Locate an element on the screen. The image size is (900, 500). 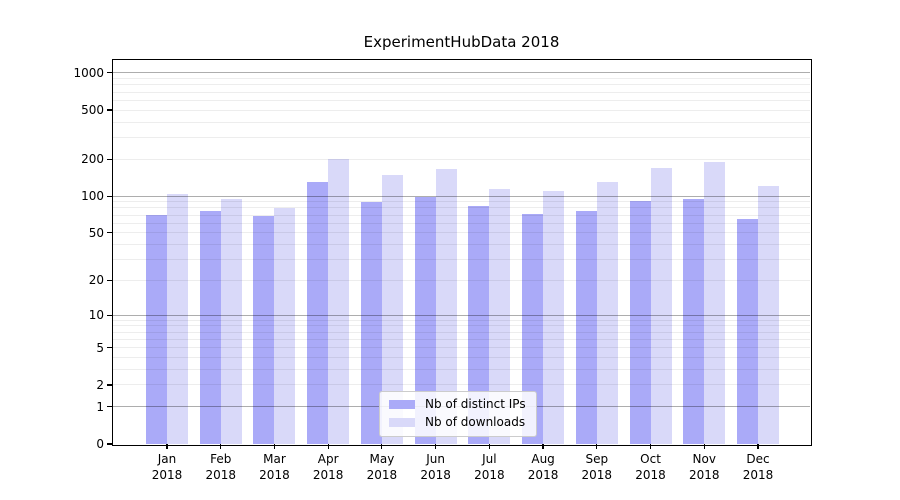
x-tick-label: Apr 2018 is located at coordinates (328, 467).